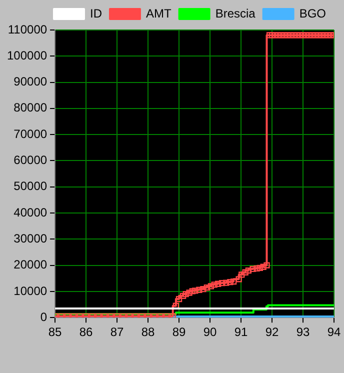 The height and width of the screenshot is (373, 344). Describe the element at coordinates (28, 29) in the screenshot. I see `y-tick-label: 110000` at that location.